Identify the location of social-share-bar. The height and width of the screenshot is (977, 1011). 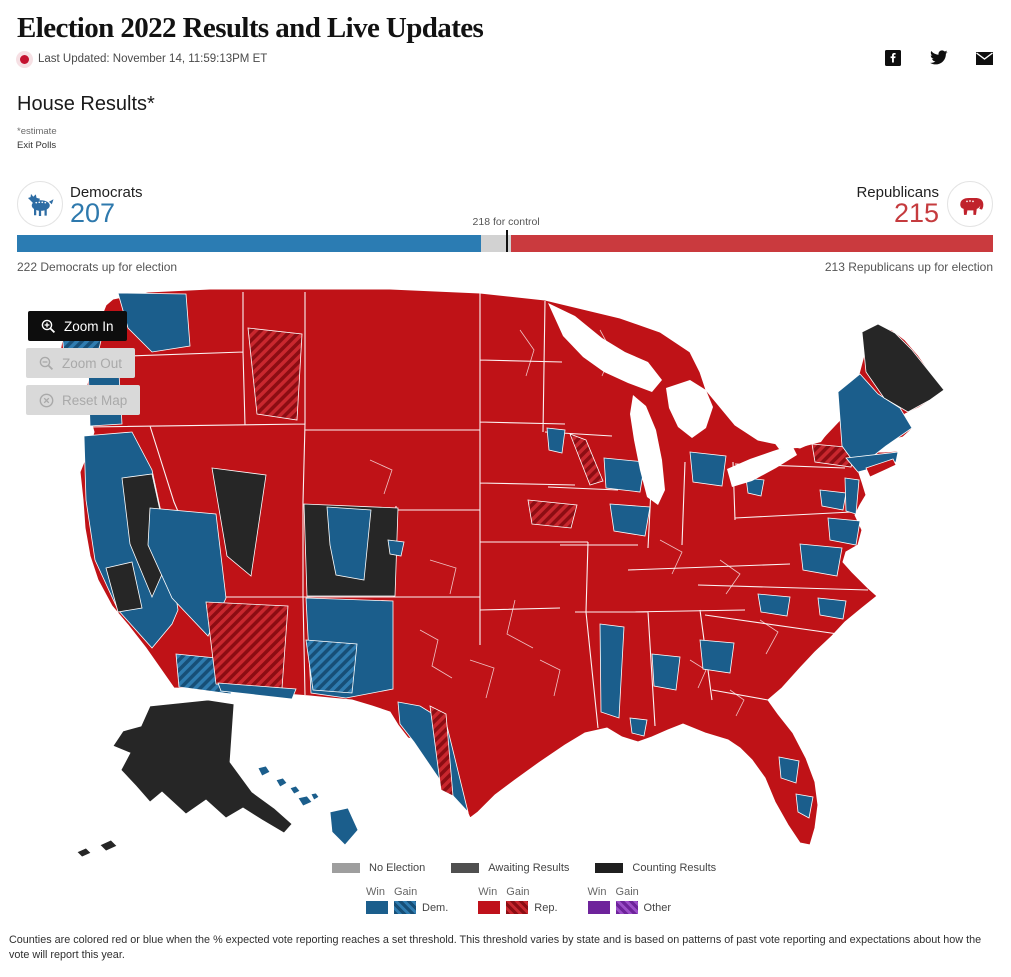
(939, 58).